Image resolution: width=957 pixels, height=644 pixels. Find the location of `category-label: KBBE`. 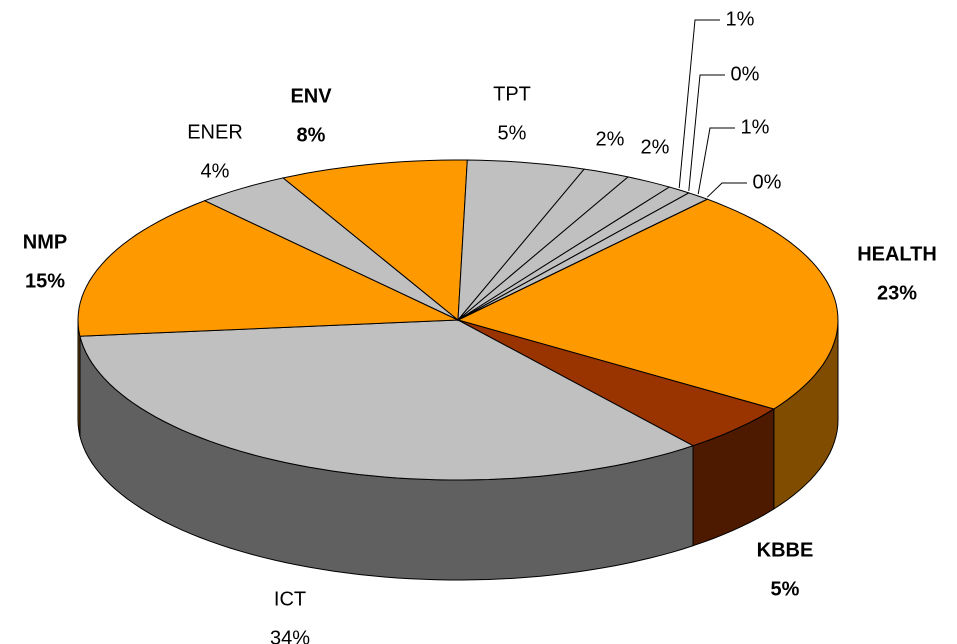

category-label: KBBE is located at coordinates (785, 550).